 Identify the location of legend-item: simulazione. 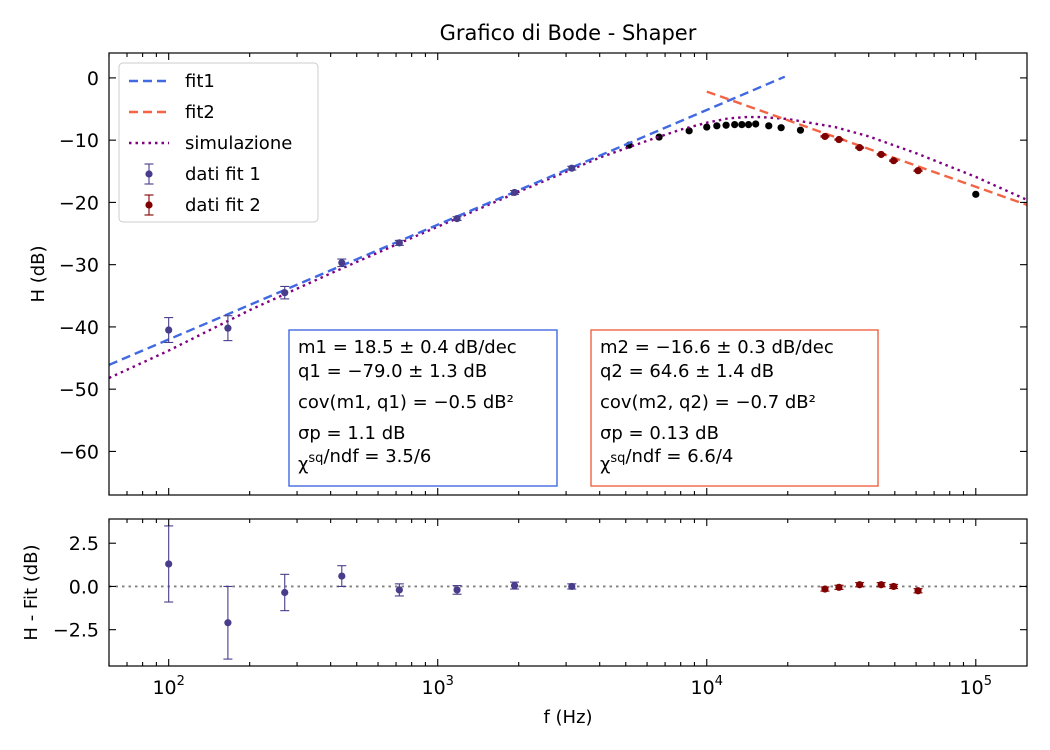
(210, 143).